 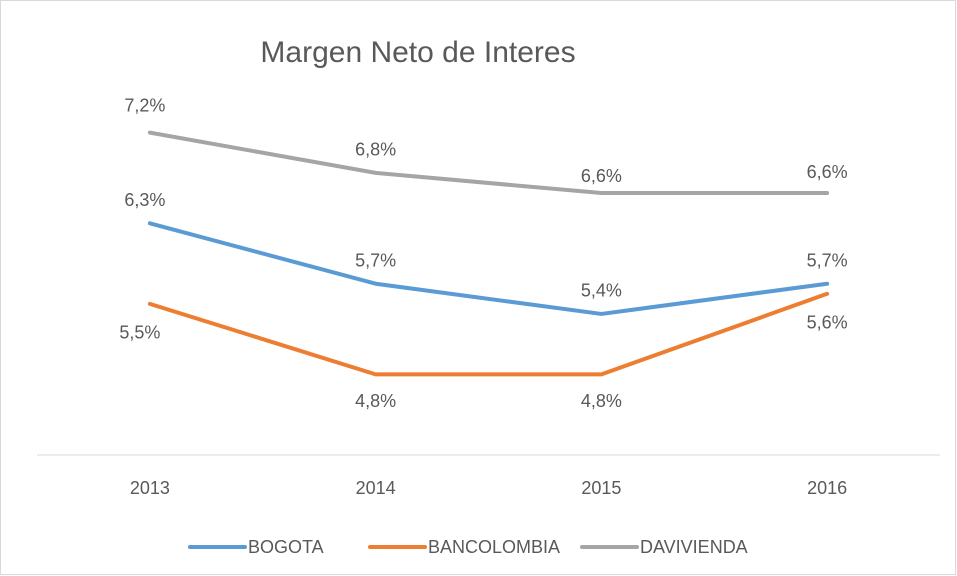 What do you see at coordinates (150, 488) in the screenshot?
I see `x-tick-label: 2013` at bounding box center [150, 488].